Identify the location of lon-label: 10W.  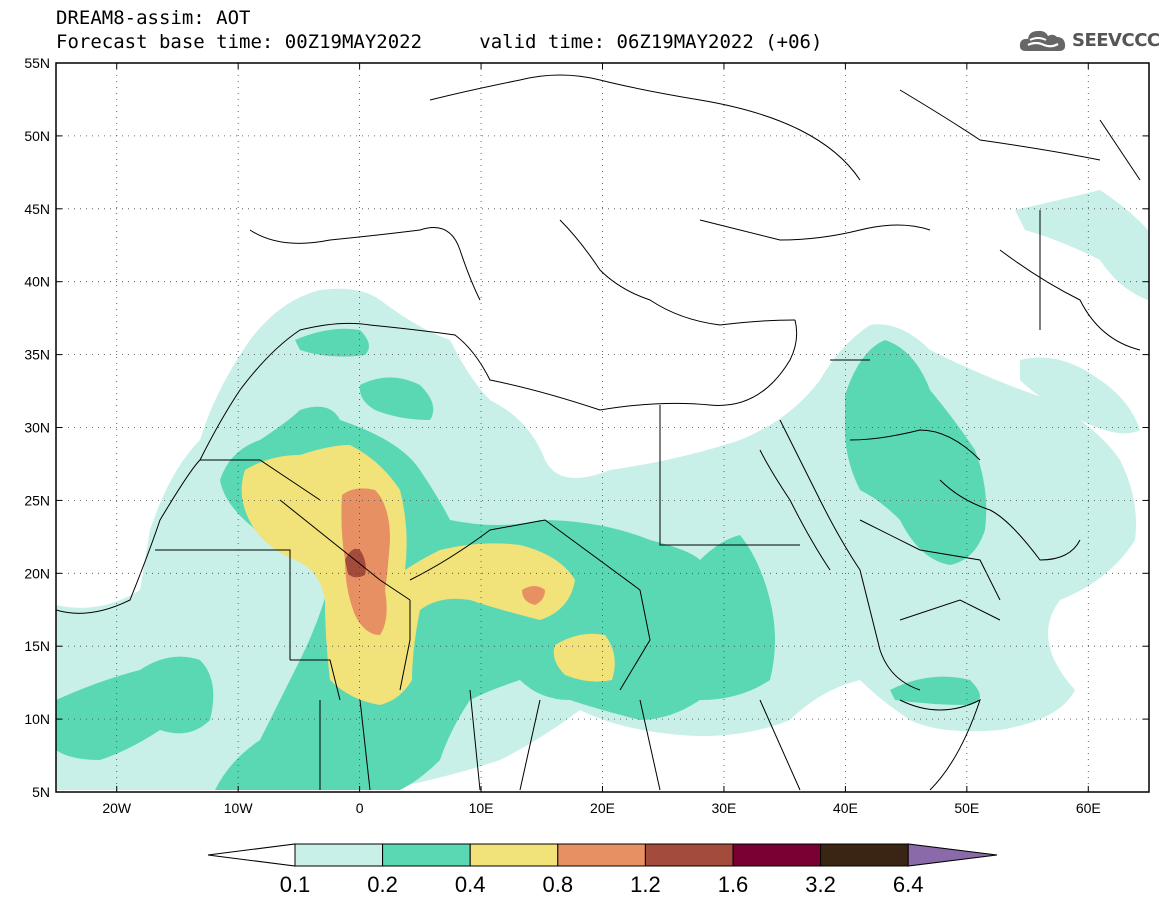
(239, 808).